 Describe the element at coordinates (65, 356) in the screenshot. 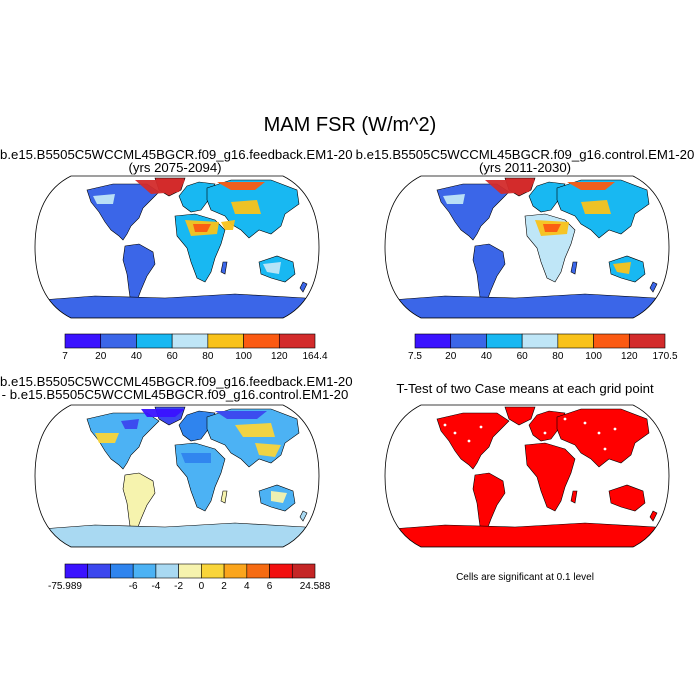

I see `colorbar-tick-label: 7` at that location.